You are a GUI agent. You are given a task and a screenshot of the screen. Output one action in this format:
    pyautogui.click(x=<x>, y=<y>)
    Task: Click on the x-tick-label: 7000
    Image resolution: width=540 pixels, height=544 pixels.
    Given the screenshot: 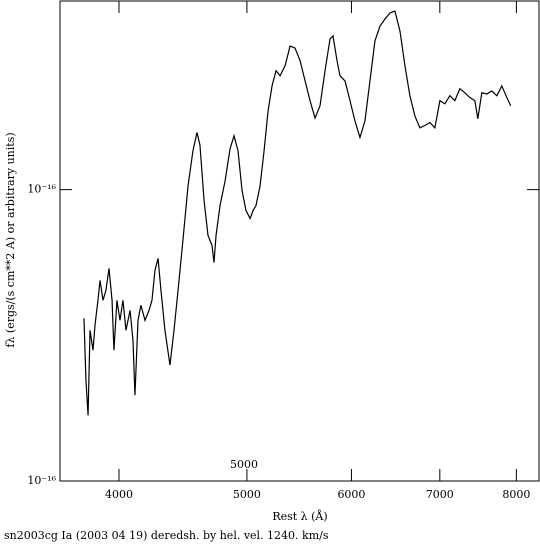 What is the action you would take?
    pyautogui.click(x=440, y=494)
    